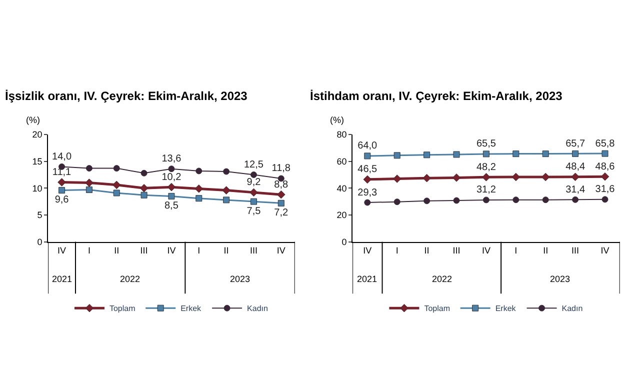 The image size is (641, 380). I want to click on data-label: 7,2, so click(281, 212).